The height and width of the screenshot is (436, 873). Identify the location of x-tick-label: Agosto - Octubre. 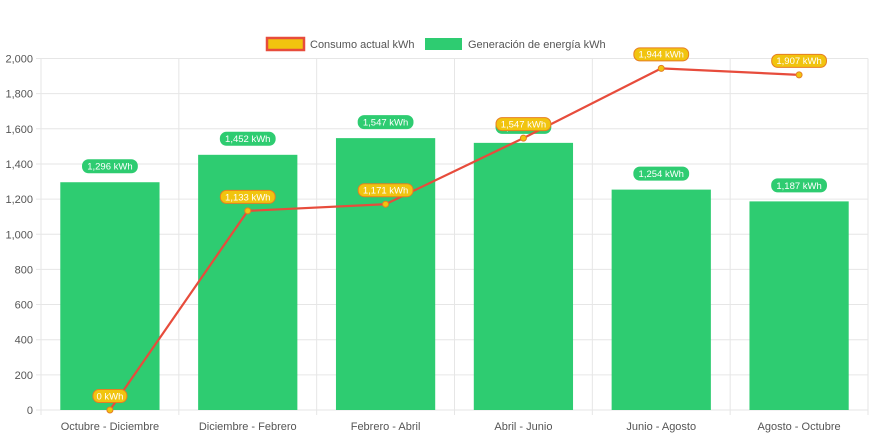
(799, 427).